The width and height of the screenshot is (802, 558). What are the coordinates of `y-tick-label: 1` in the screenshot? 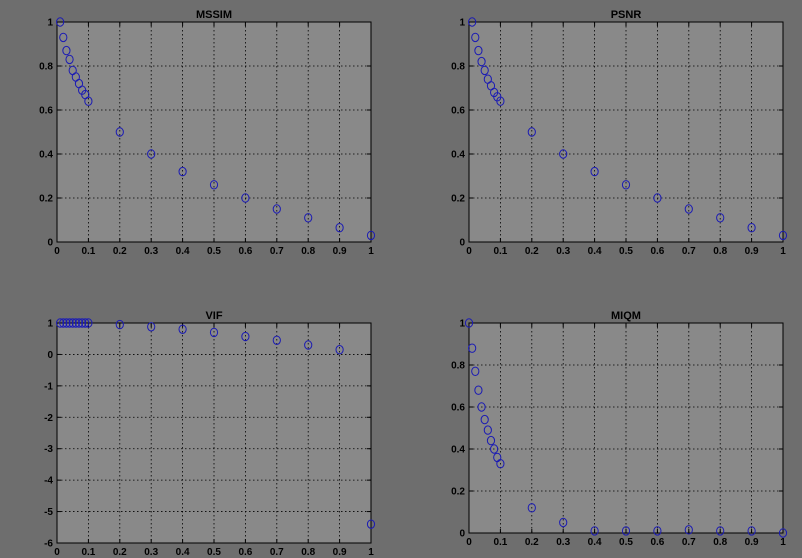 It's located at (462, 23).